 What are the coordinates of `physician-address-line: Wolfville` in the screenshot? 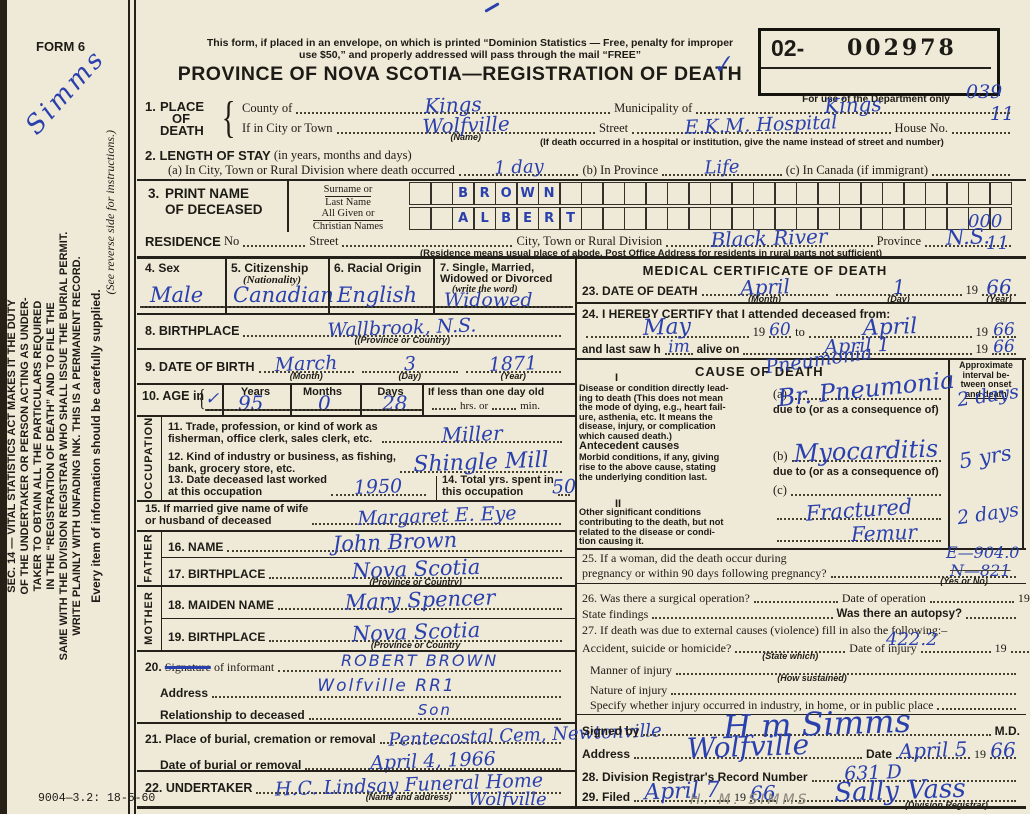 It's located at (748, 746).